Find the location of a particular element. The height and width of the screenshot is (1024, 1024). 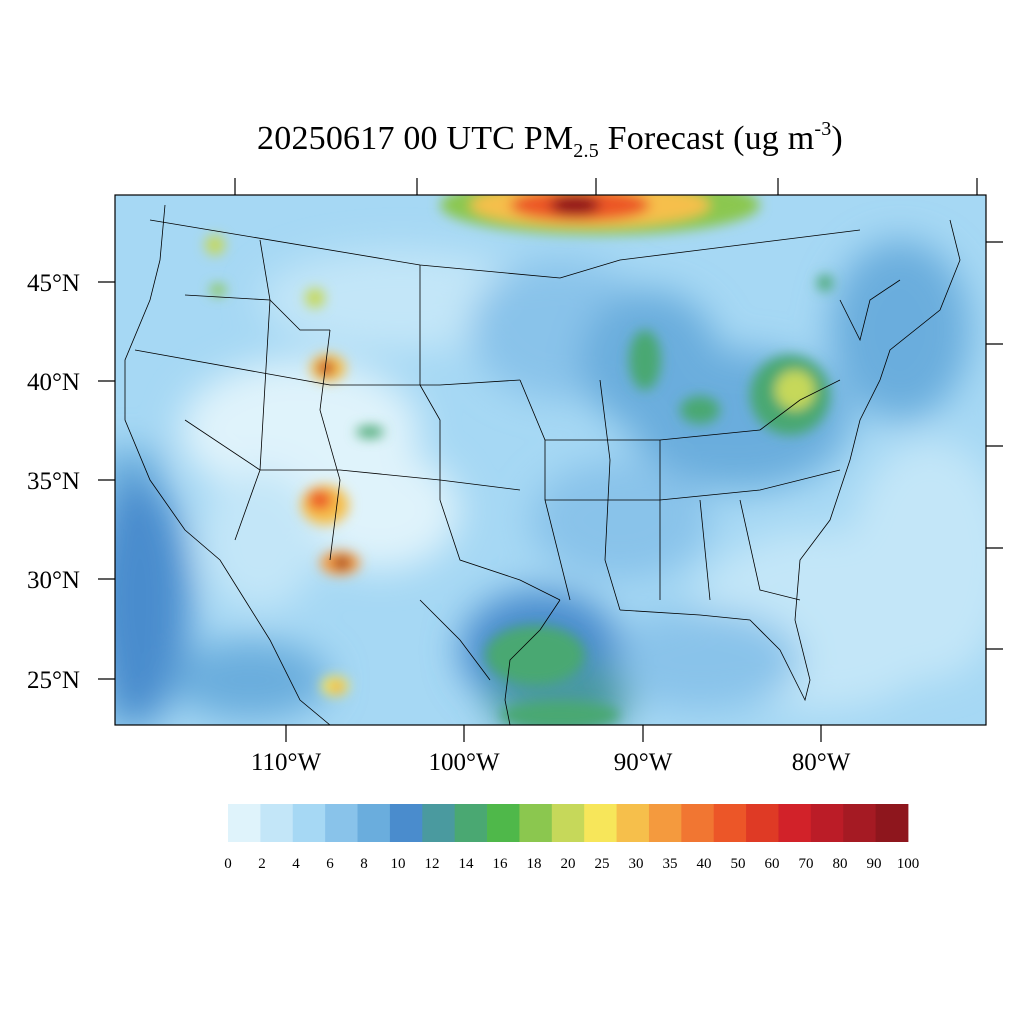

lat-label: 25°N is located at coordinates (53, 680).